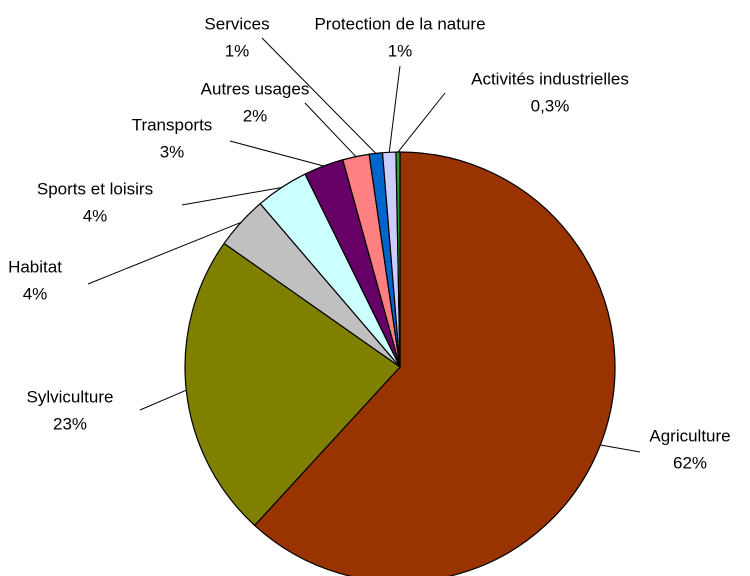  Describe the element at coordinates (255, 115) in the screenshot. I see `slice-value-label: 2%` at that location.